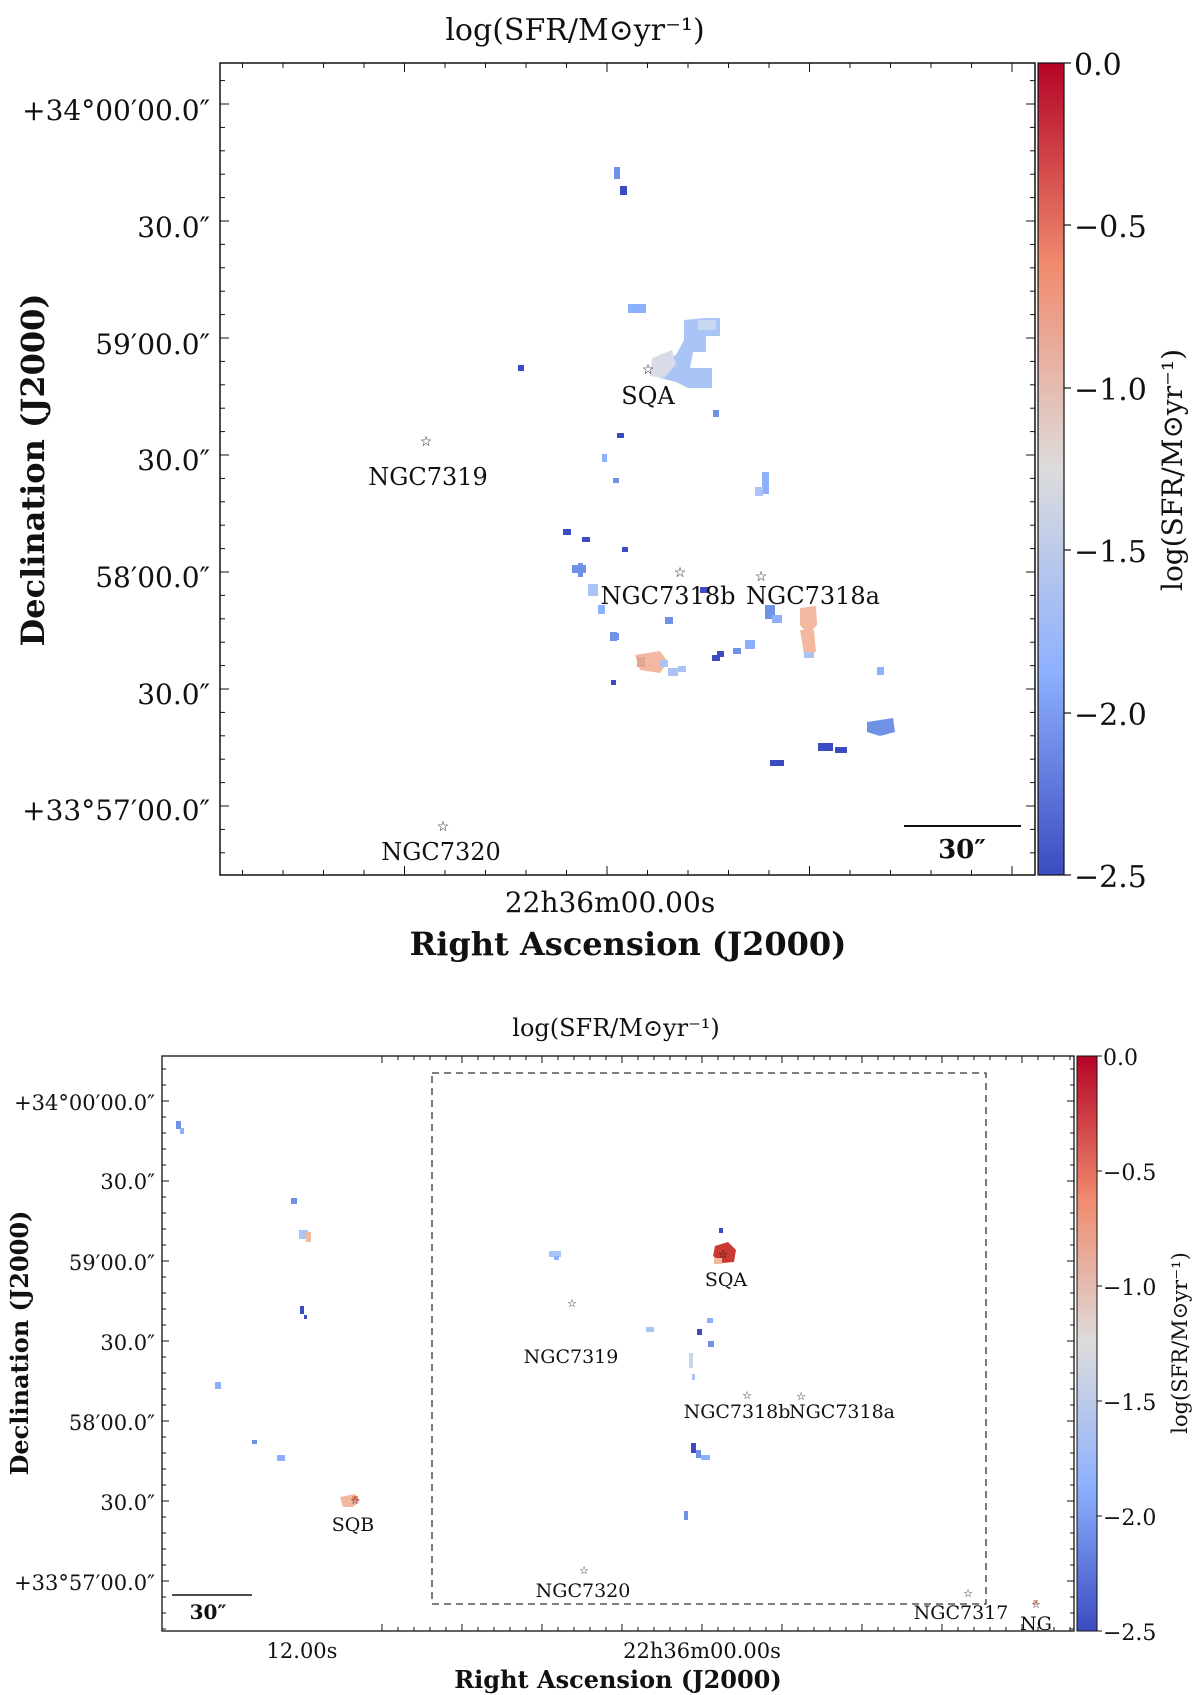  I want to click on panel-top-colorbar, so click(1051, 469).